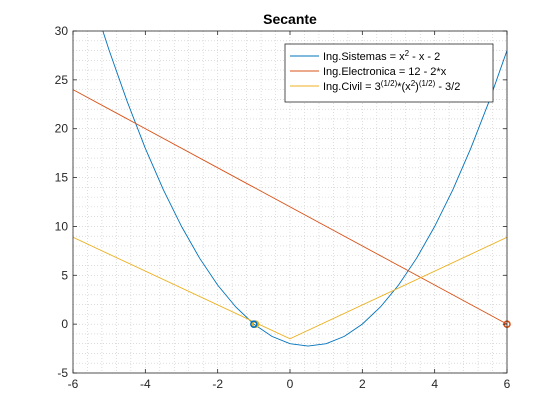  Describe the element at coordinates (145, 384) in the screenshot. I see `x-tick-label: -4` at that location.